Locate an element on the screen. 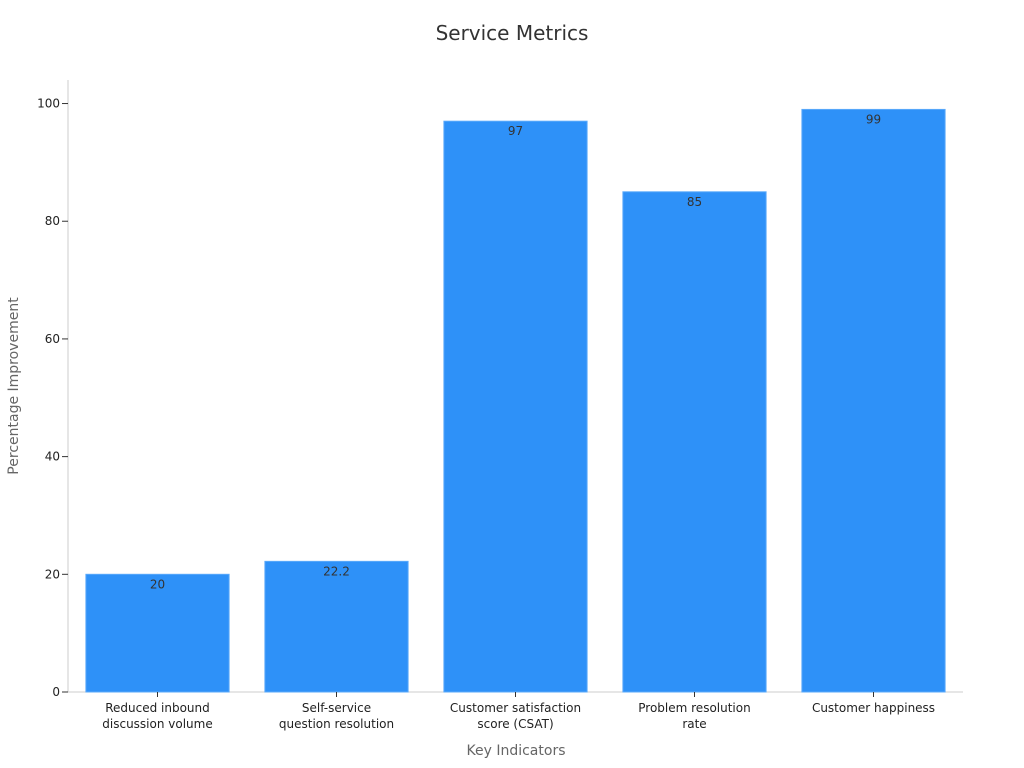 The height and width of the screenshot is (768, 1024). x-axis-label: Key Indicators is located at coordinates (516, 751).